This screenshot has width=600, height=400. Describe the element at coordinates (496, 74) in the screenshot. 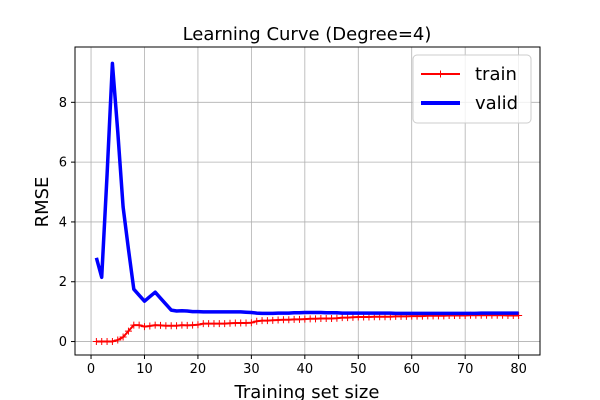

I see `legend-train-label: train` at that location.